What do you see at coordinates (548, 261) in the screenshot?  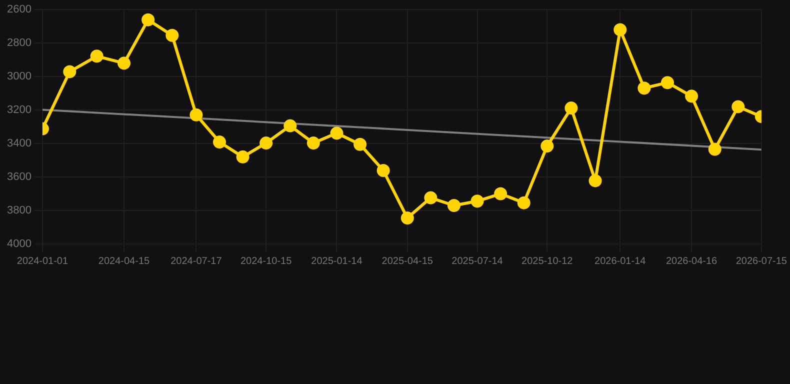 I see `x-tick-label: 2025-10-12` at bounding box center [548, 261].